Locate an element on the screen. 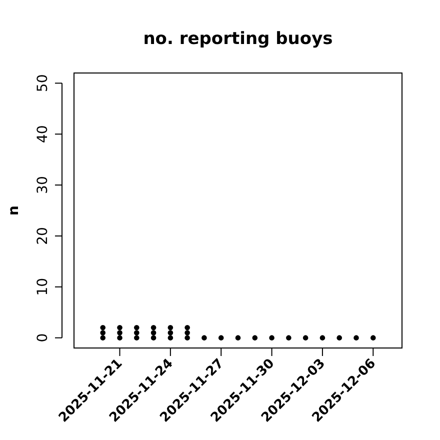 This screenshot has height=440, width=440. y-tick-label: 0 is located at coordinates (43, 337).